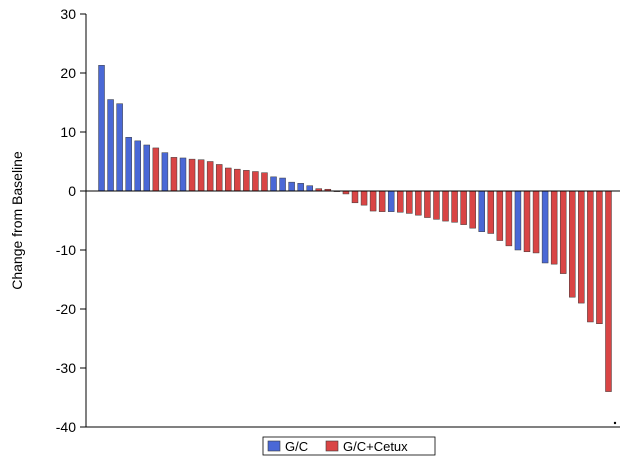  What do you see at coordinates (71, 220) in the screenshot?
I see `y-axis-ticks: 30 20 10 0 -10 -20 -30 -40` at bounding box center [71, 220].